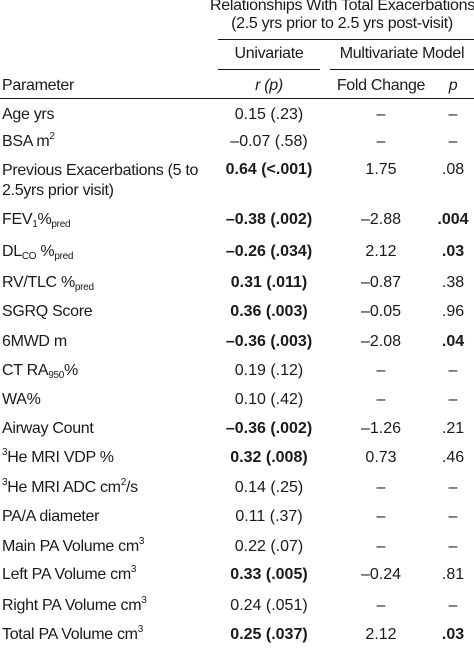  I want to click on group-title-line-2: (2.5 yrs prior to 2.5 yrs post-visit), so click(342, 23).